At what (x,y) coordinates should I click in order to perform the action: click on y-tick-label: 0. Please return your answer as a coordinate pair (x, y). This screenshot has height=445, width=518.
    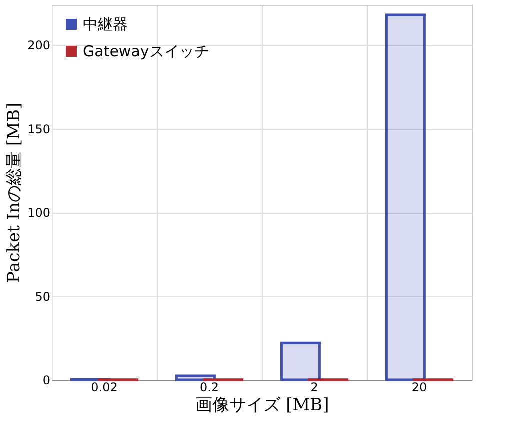
    Looking at the image, I should click on (46, 381).